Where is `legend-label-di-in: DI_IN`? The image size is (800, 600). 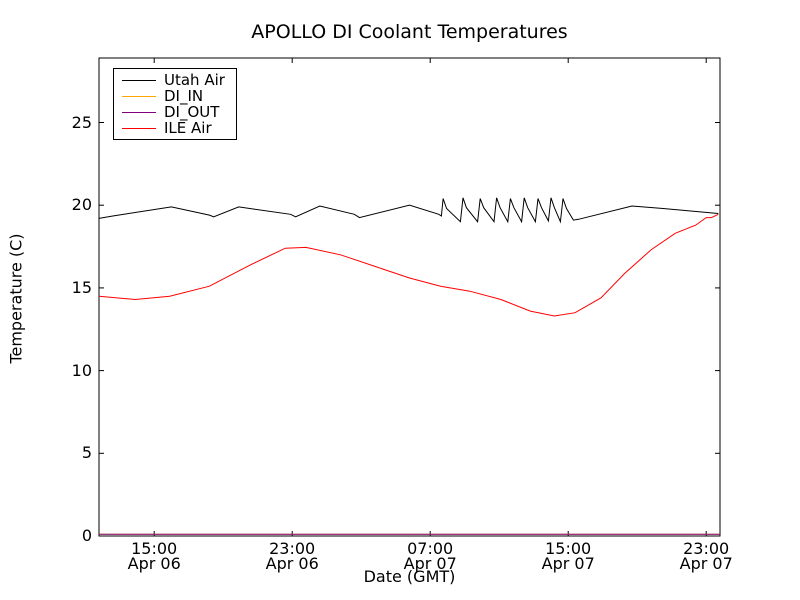 legend-label-di-in: DI_IN is located at coordinates (184, 96).